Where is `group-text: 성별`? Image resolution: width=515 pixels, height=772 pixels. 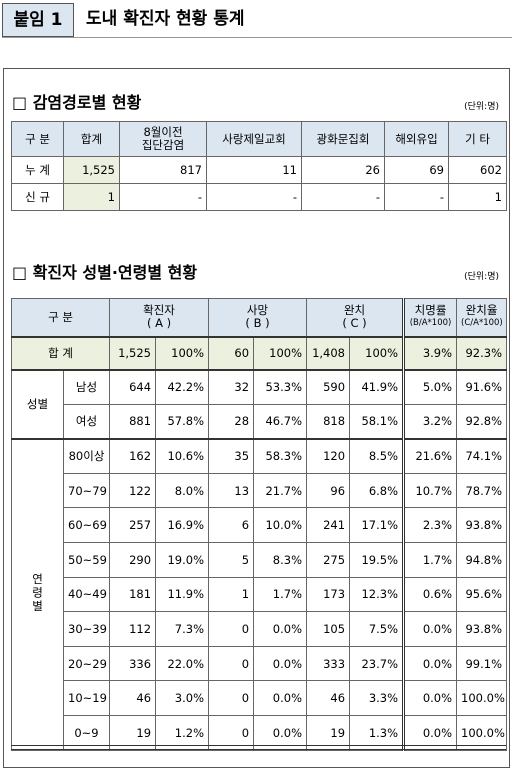
group-text: 성별 is located at coordinates (37, 404).